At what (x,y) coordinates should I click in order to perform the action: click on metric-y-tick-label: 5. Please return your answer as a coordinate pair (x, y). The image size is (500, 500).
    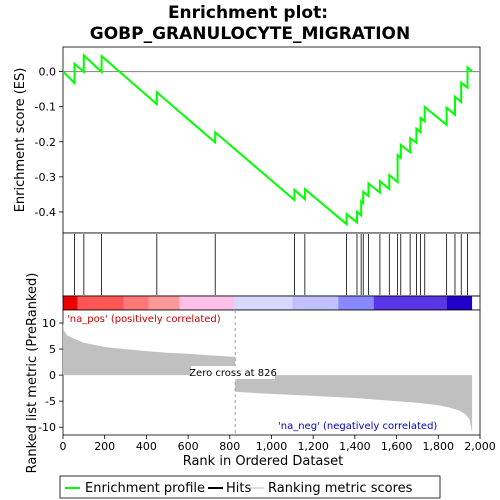
    Looking at the image, I should click on (52, 349).